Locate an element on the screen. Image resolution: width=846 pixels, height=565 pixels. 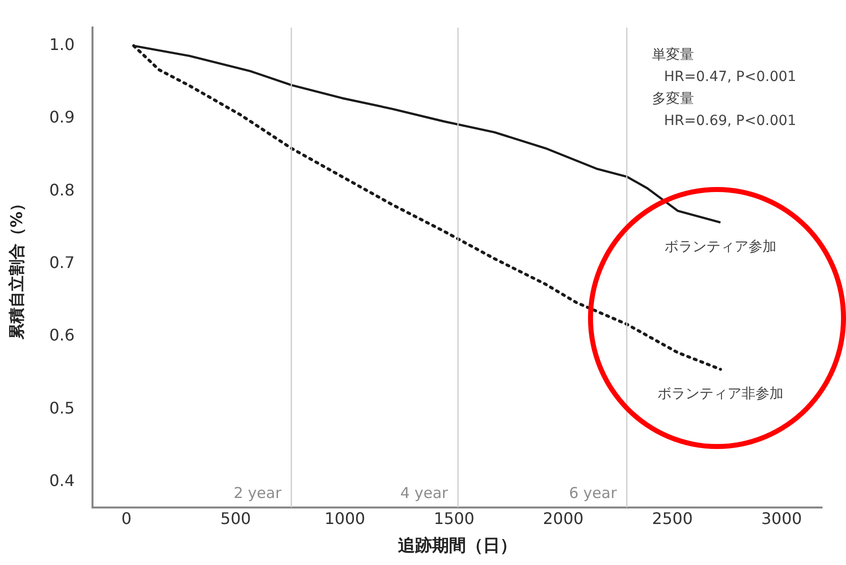
x-tick-label: 2500 is located at coordinates (672, 518).